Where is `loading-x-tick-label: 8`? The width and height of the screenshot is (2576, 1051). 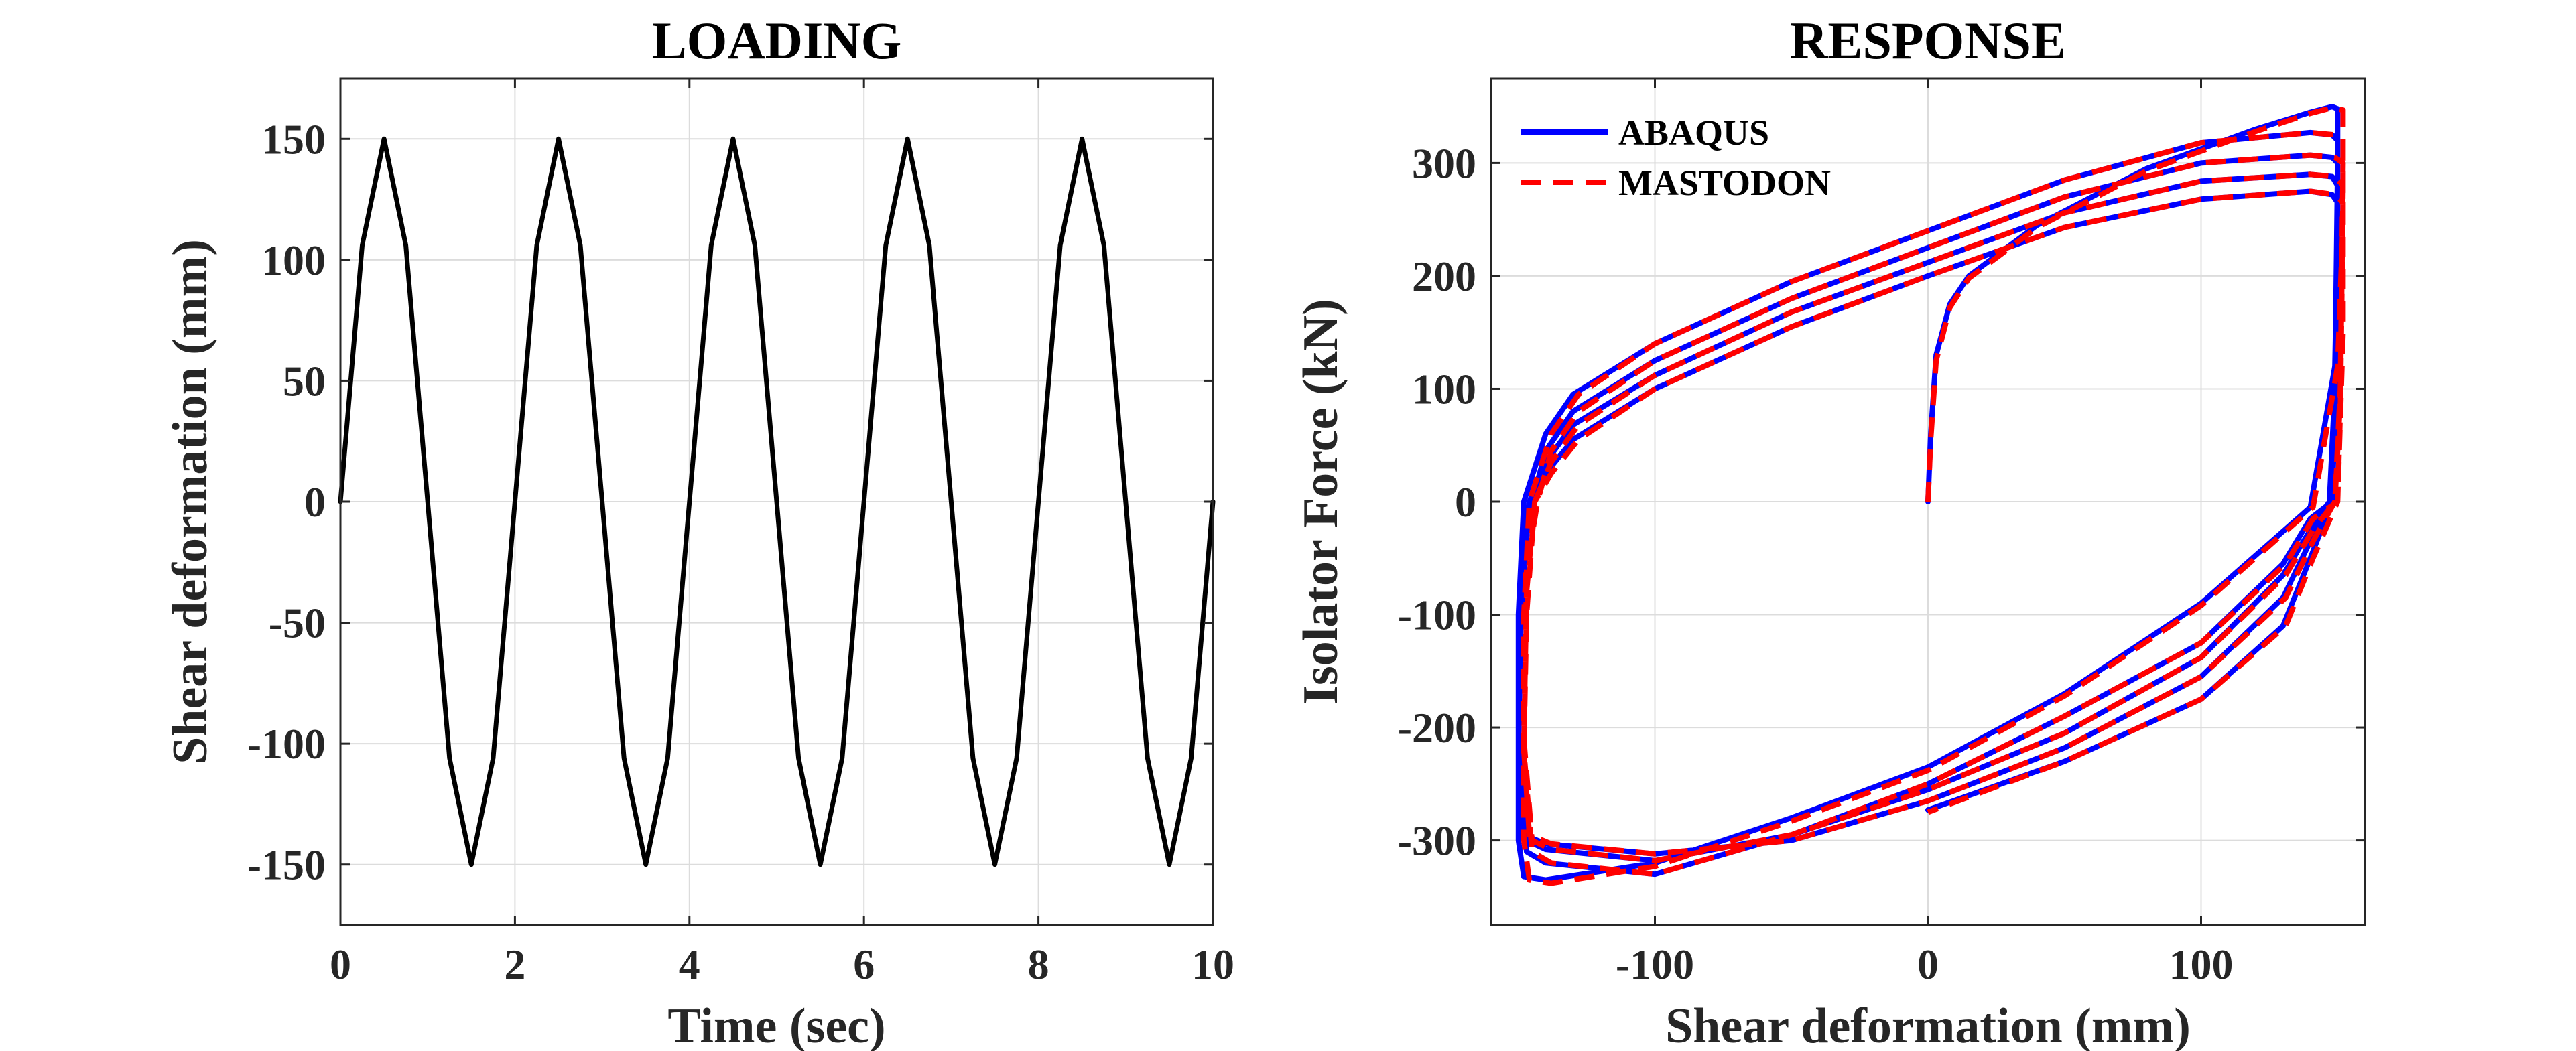
loading-x-tick-label: 8 is located at coordinates (1038, 964).